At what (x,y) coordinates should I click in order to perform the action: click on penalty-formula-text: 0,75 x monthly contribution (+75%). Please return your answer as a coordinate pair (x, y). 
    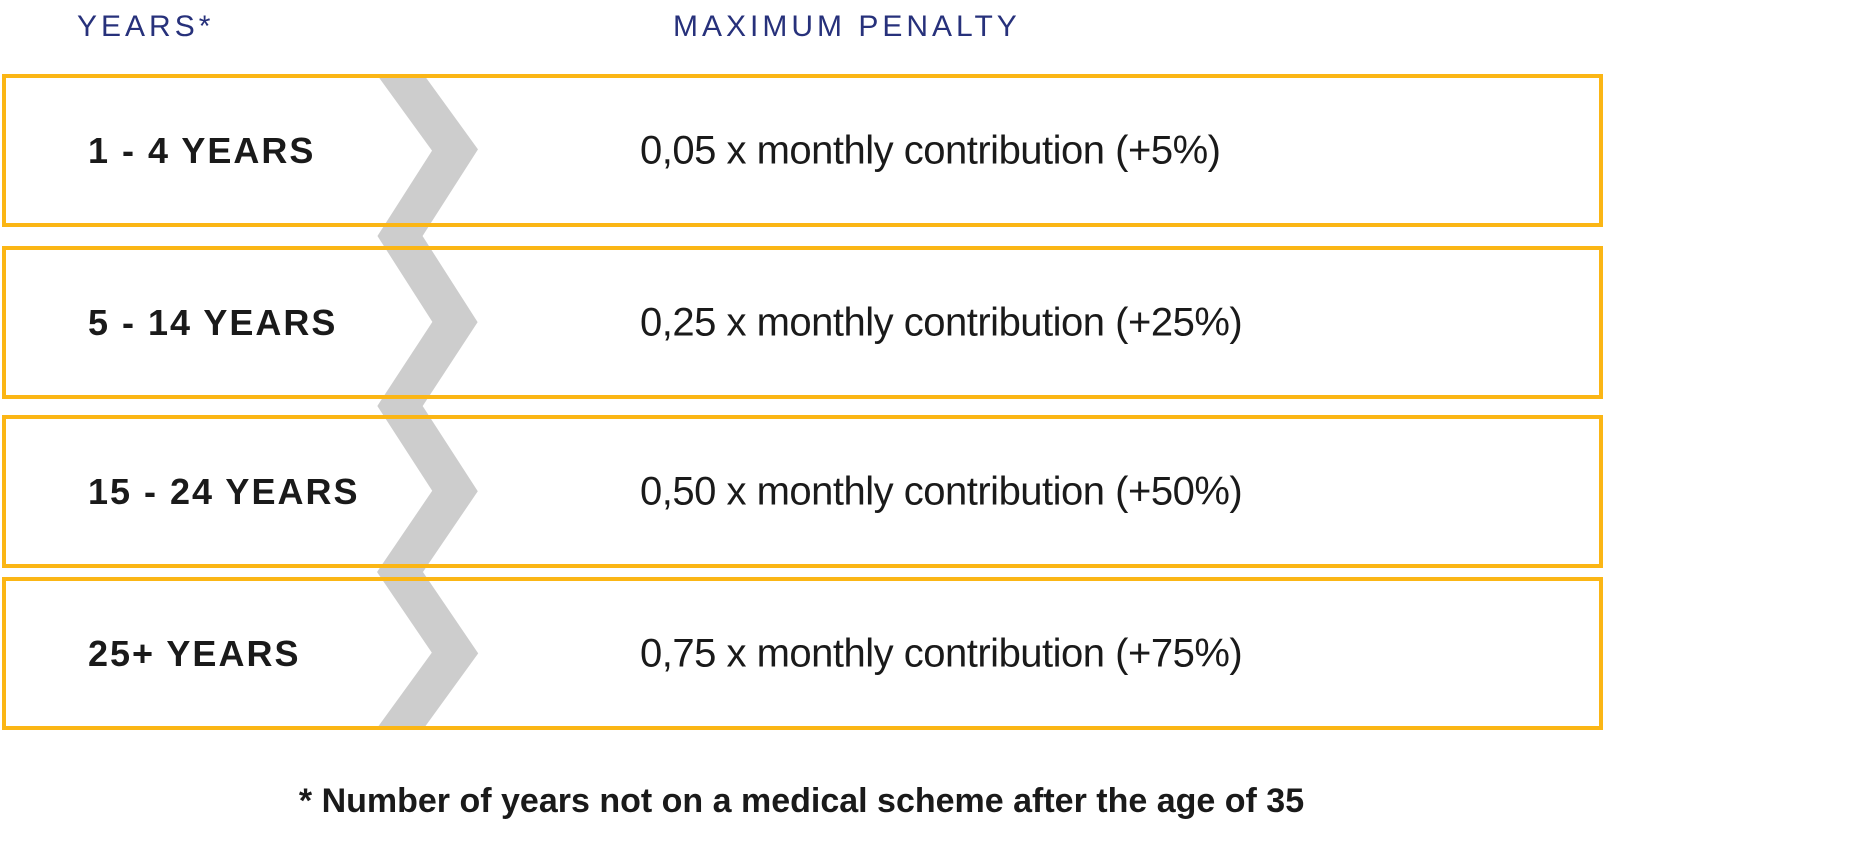
    Looking at the image, I should click on (941, 653).